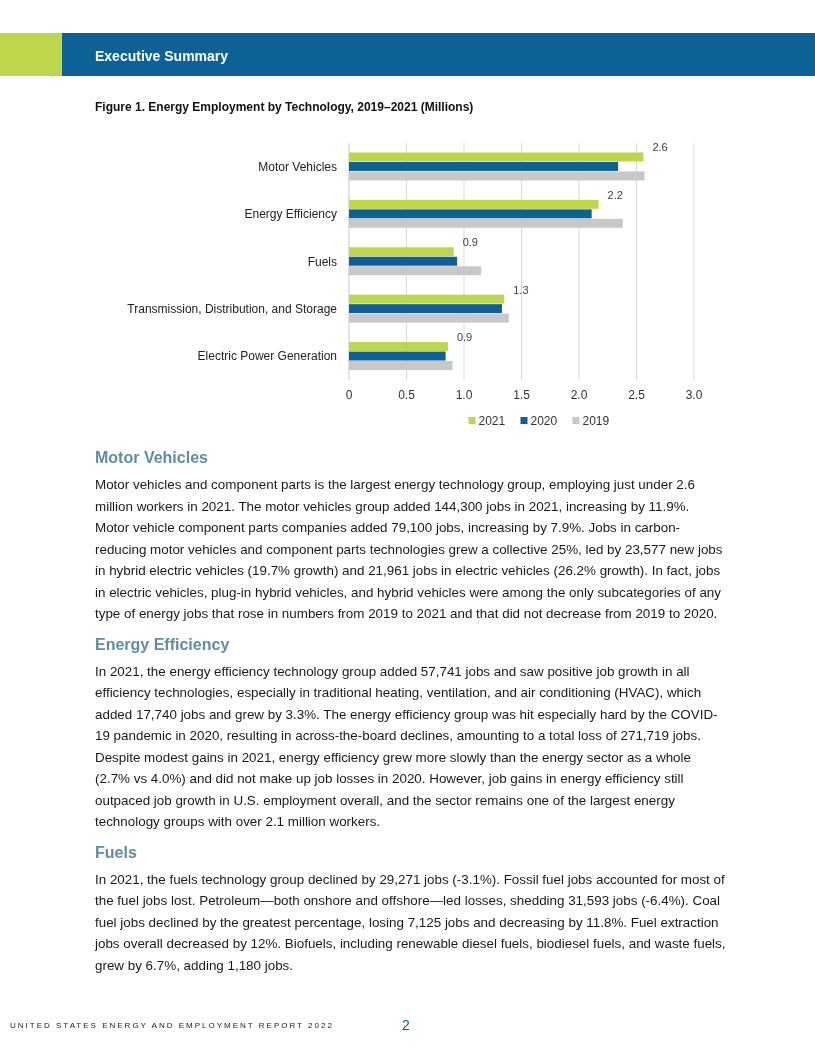  I want to click on chart-title: Figure 1. Energy Employment by Technology, 2019–2021 (Millions), so click(284, 107).